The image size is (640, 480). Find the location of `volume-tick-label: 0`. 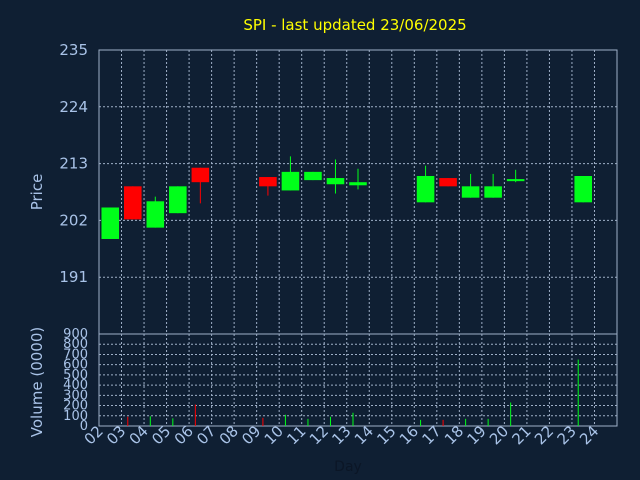

volume-tick-label: 0 is located at coordinates (84, 426).